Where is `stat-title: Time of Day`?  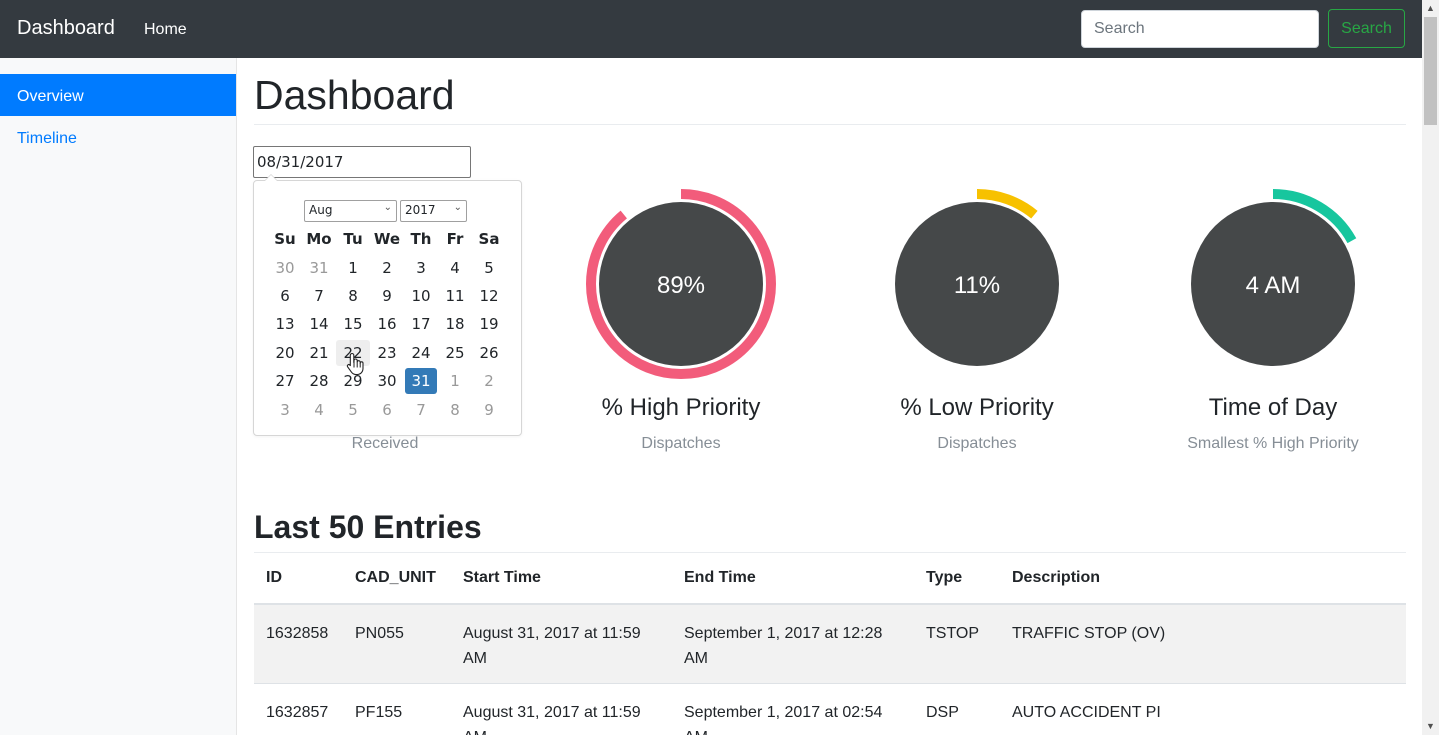
stat-title: Time of Day is located at coordinates (1273, 407).